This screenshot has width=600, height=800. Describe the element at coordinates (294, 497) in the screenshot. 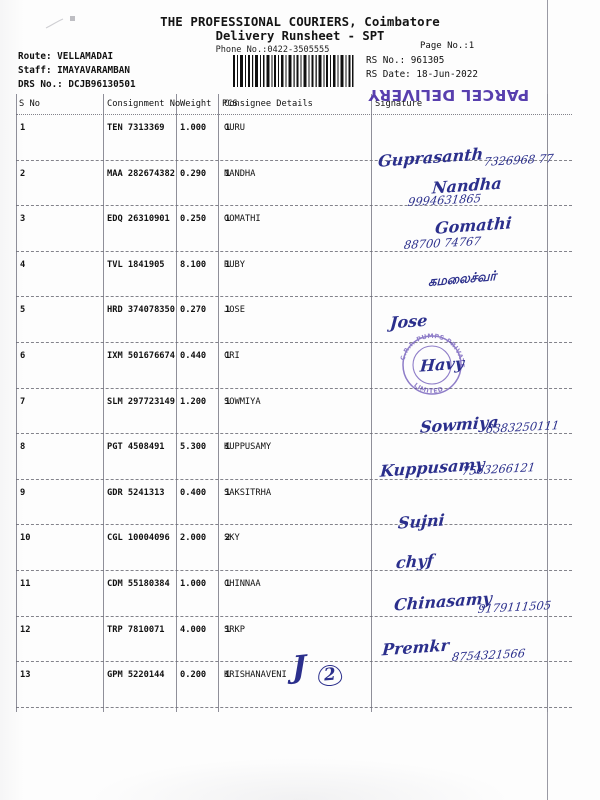

I see `table-row: 9 GDR 5241313 0.400 1 SAKSITRHA` at that location.